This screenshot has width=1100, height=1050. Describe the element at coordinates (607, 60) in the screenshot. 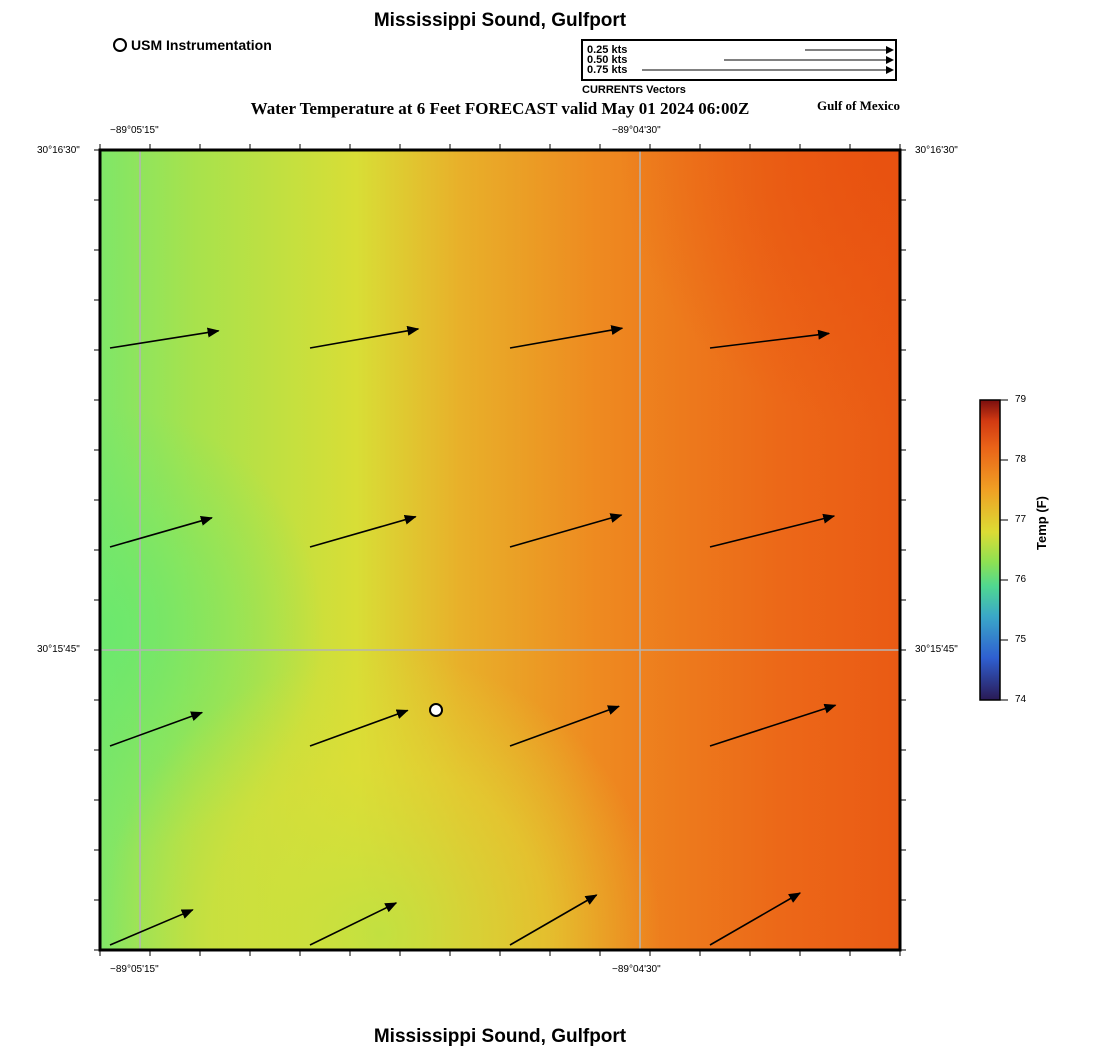

I see `vector-scale-label: 0.50 kts` at that location.